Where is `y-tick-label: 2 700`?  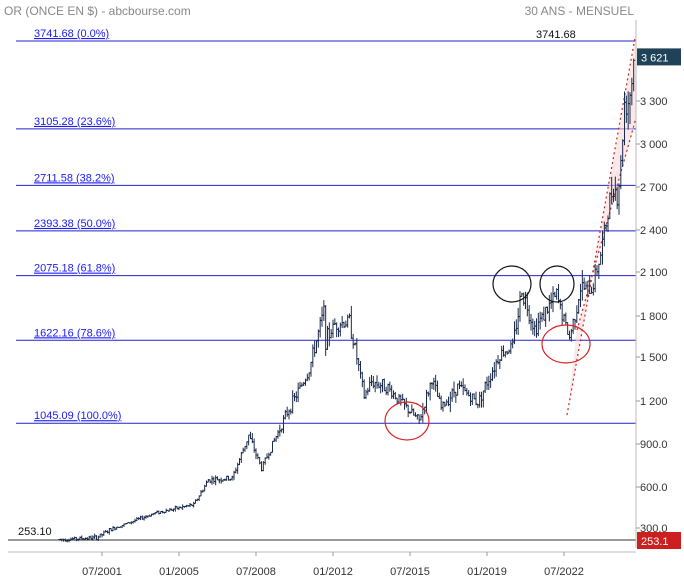
y-tick-label: 2 700 is located at coordinates (654, 188).